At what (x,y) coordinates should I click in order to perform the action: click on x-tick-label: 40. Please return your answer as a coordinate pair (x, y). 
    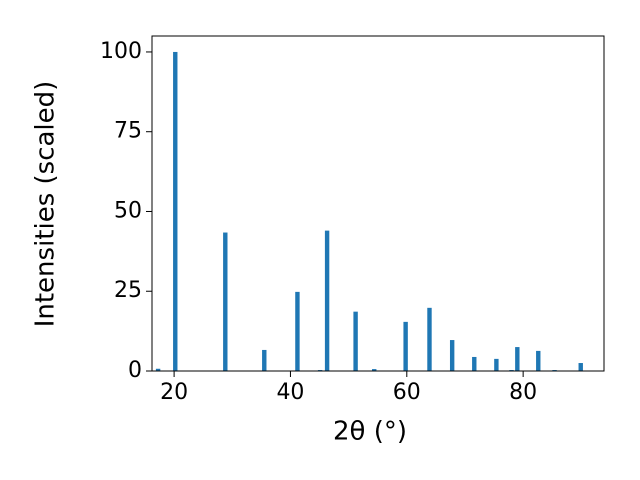
    Looking at the image, I should click on (290, 392).